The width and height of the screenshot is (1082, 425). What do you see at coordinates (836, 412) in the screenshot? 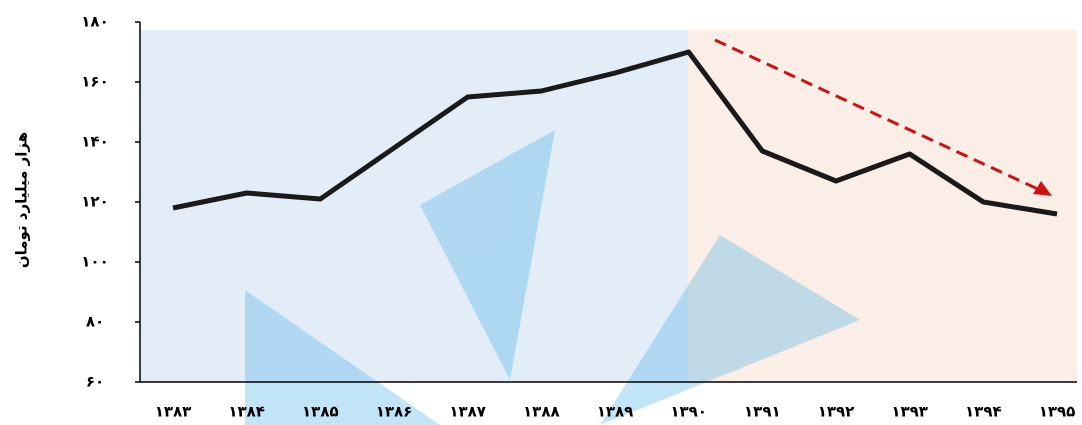
I see `x-tick-label: ۱۳۹۲` at bounding box center [836, 412].